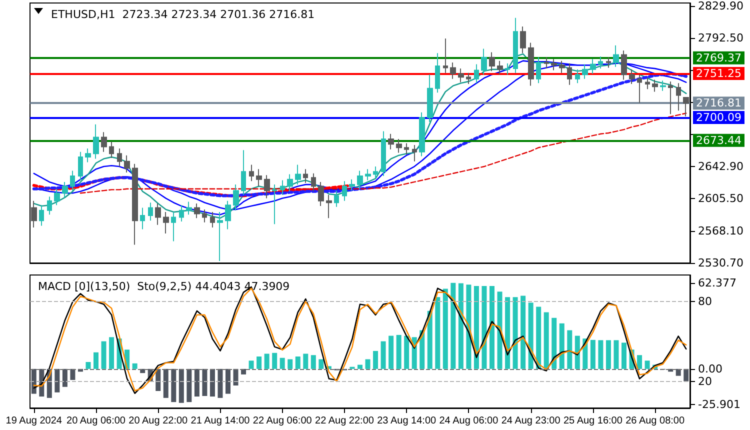  I want to click on y2-tick-label: 0.00, so click(710, 369).